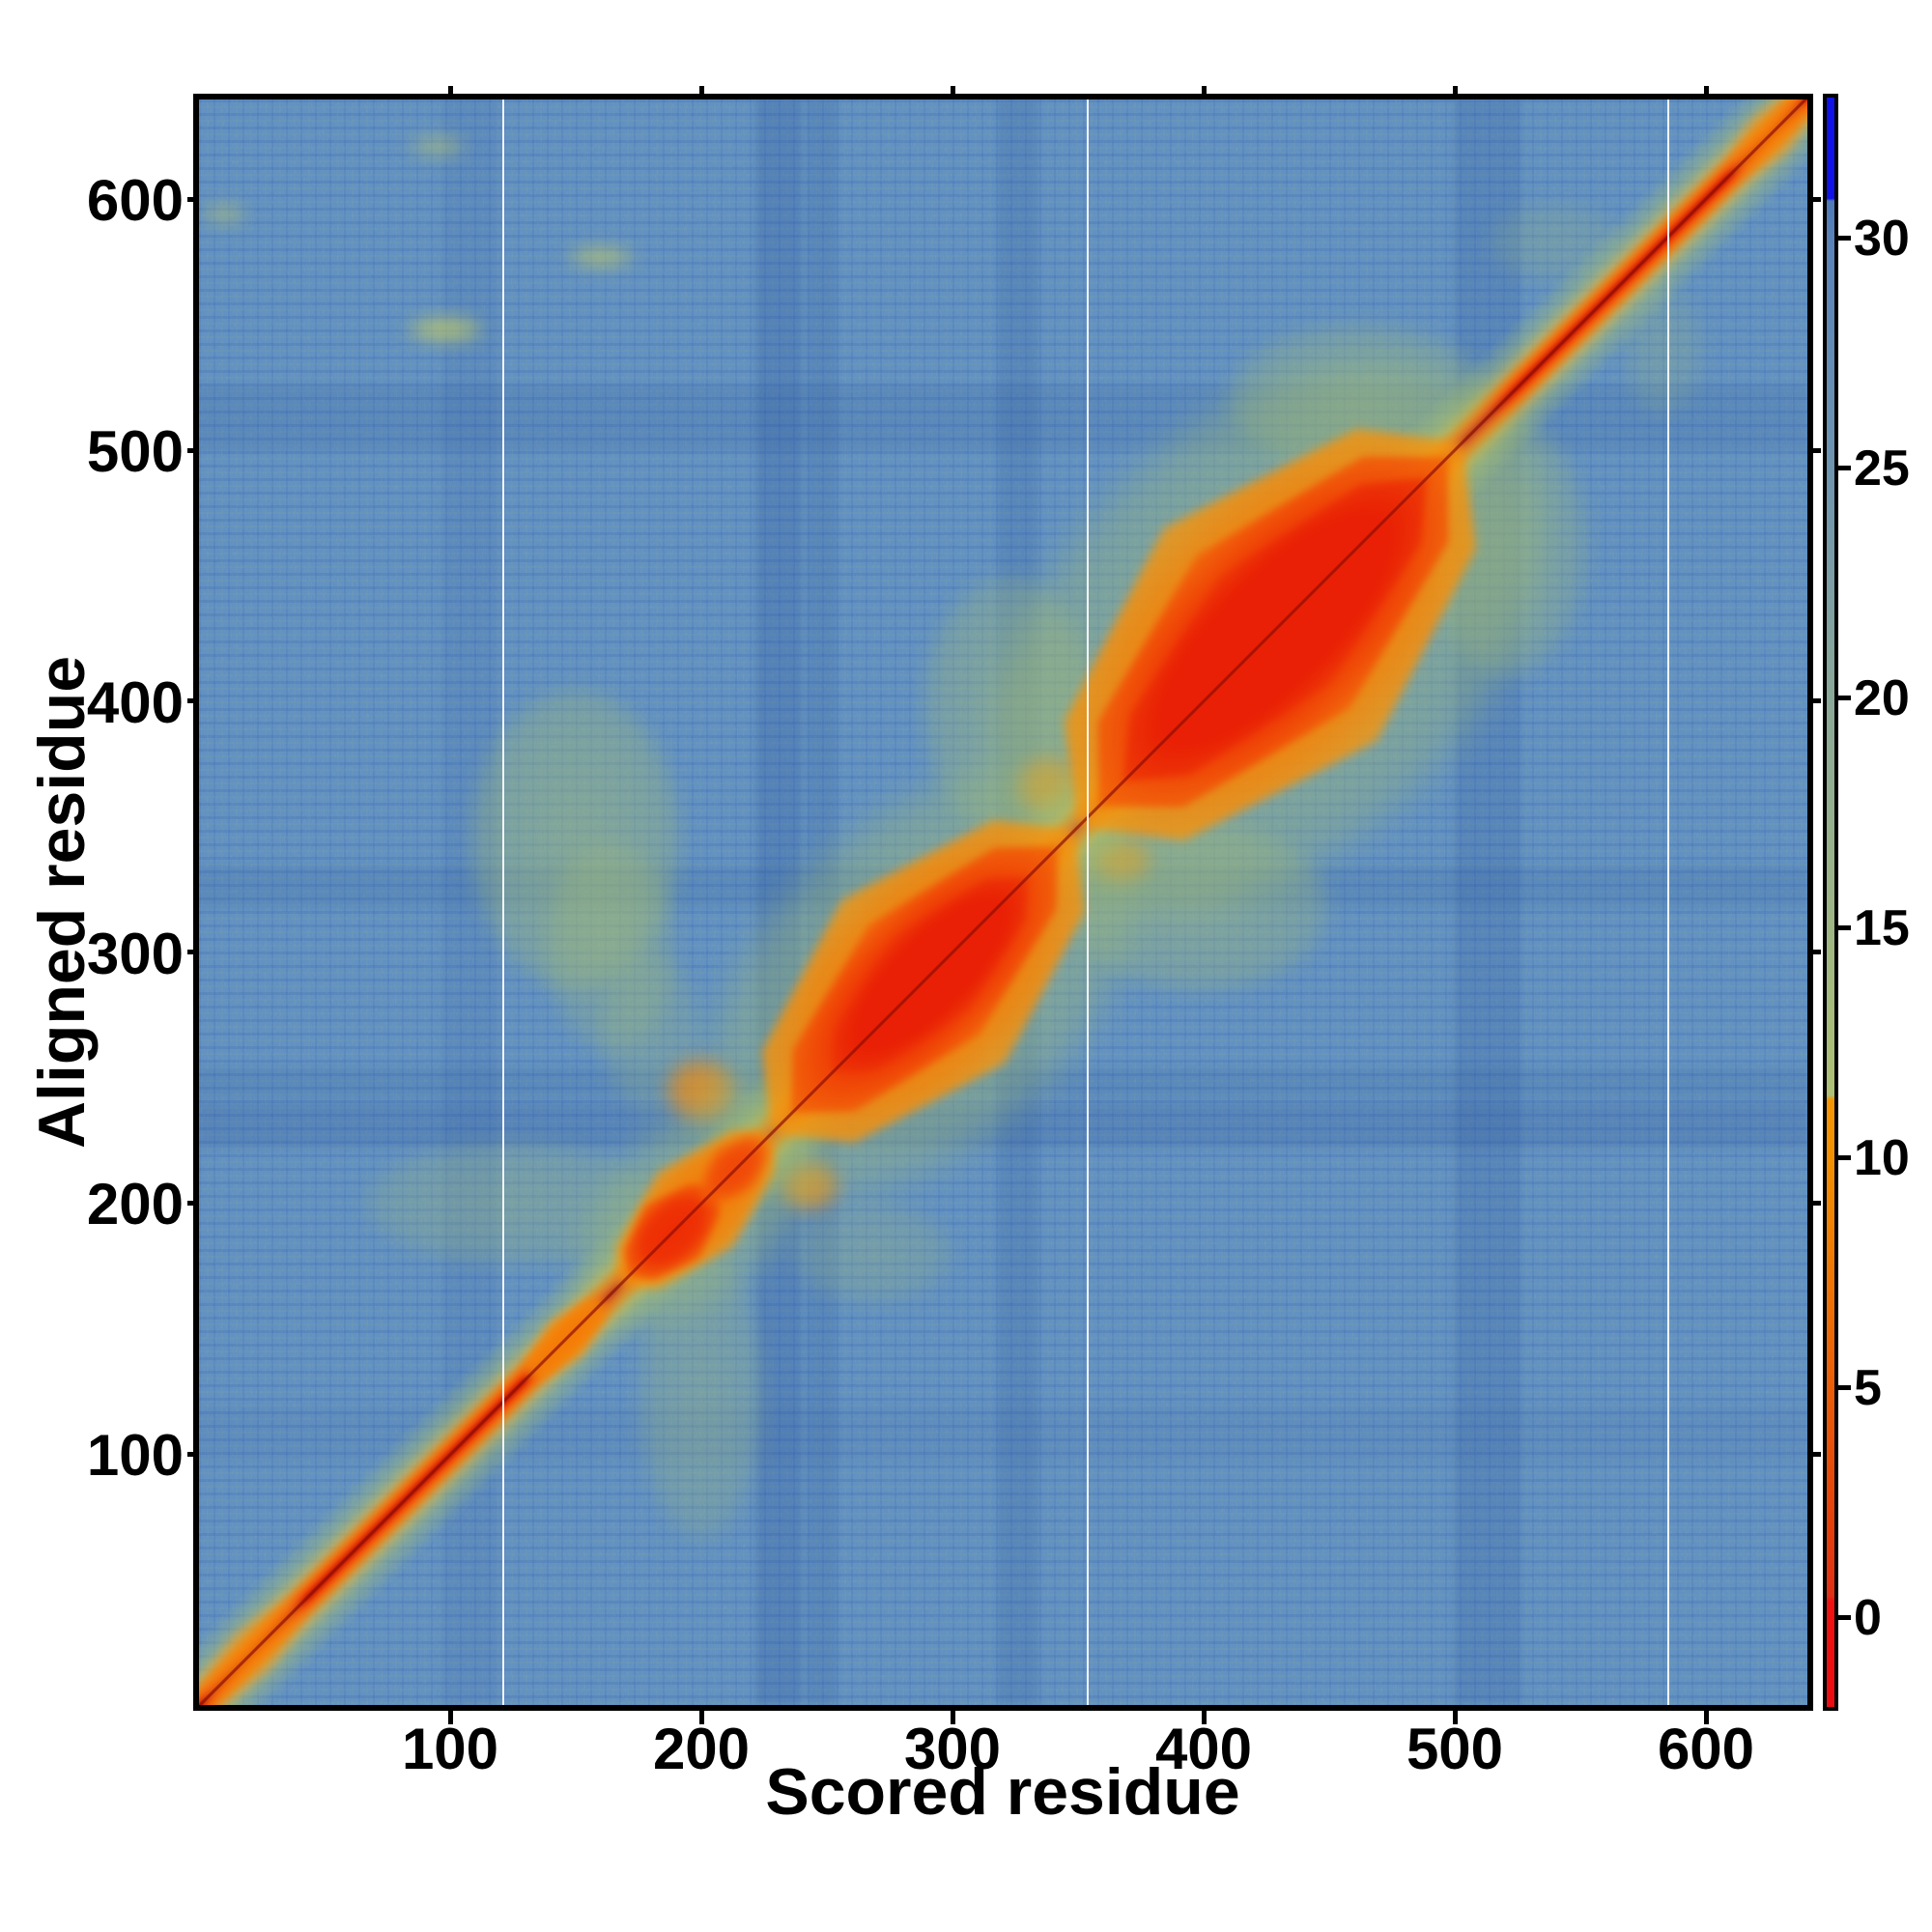 The width and height of the screenshot is (1932, 1932). I want to click on colorbar-tick-label: 25, so click(1882, 468).